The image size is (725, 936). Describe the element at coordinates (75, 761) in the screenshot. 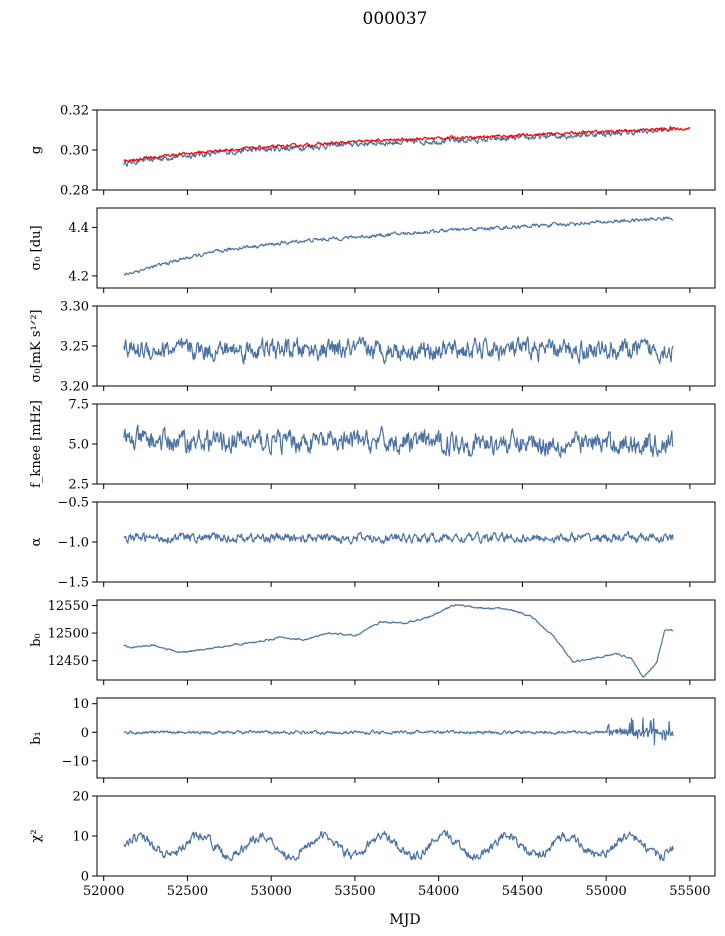

I see `y-tick-label: −10` at that location.